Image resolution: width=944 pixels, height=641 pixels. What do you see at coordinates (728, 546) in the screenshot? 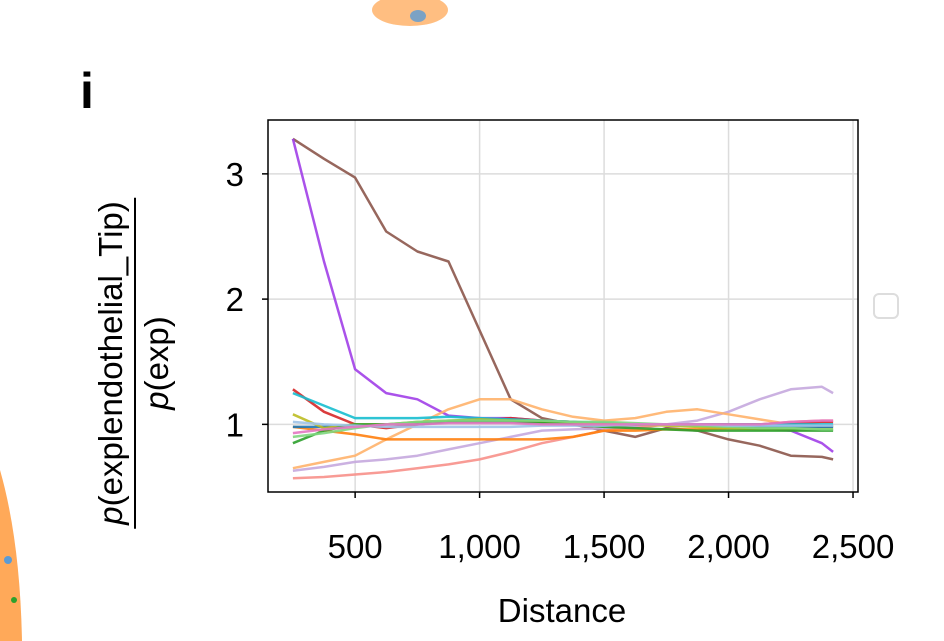
I see `x-tick-label: 2,000` at bounding box center [728, 546].